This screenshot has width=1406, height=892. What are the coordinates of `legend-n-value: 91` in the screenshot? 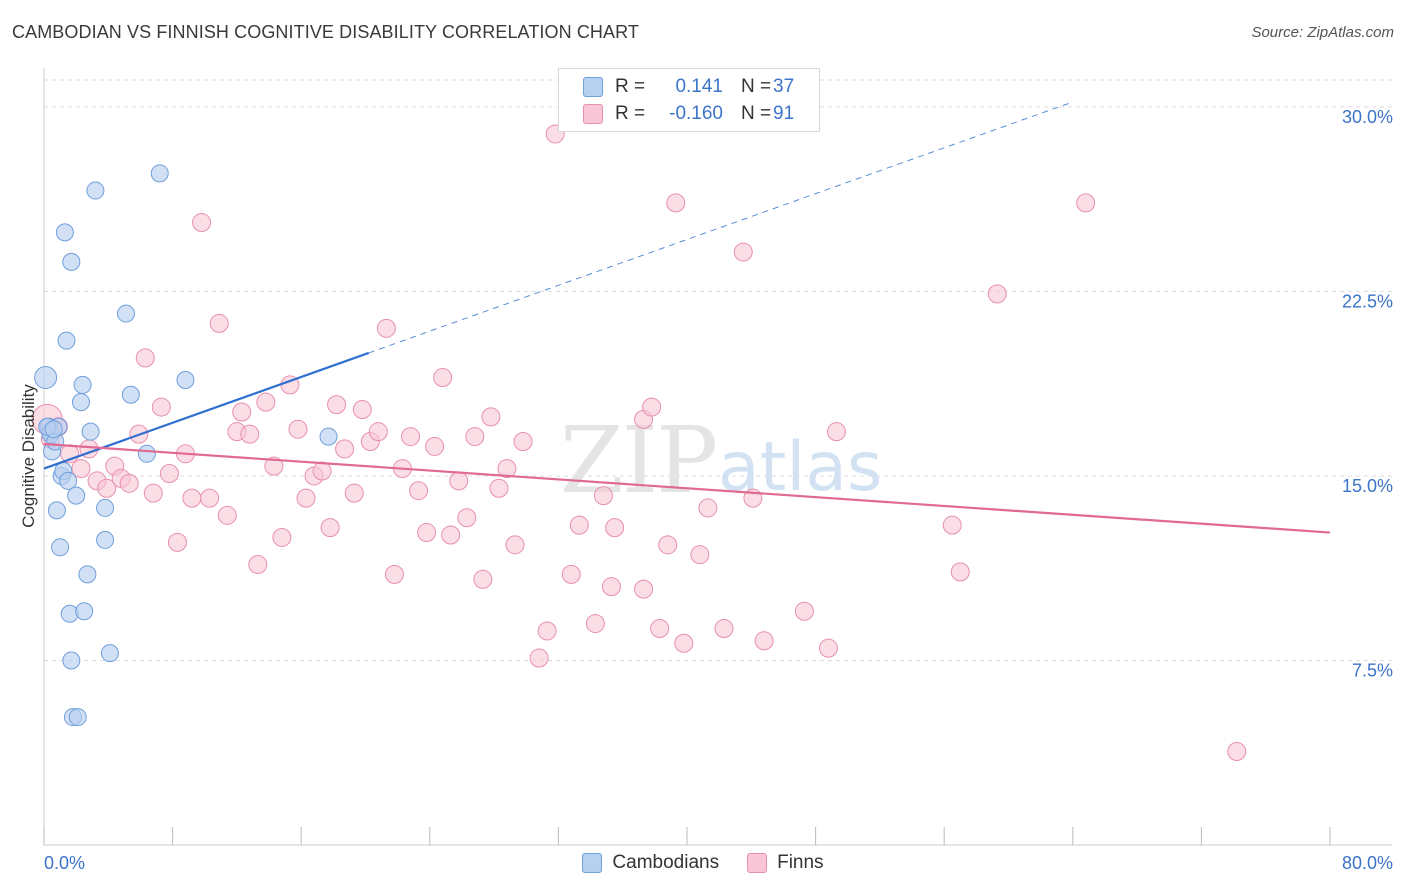 It's located at (784, 113).